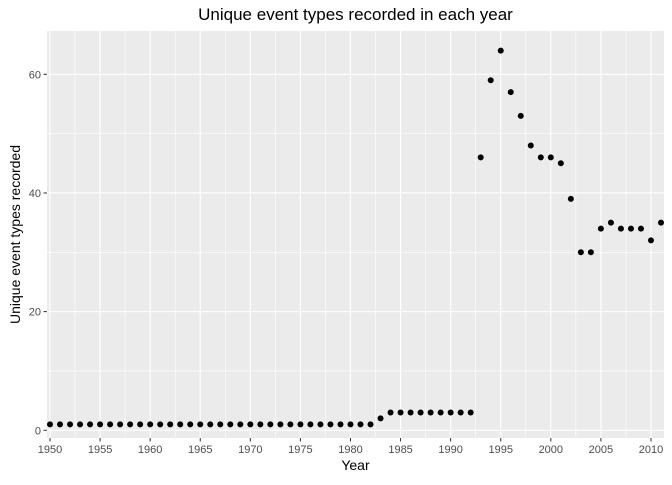 The width and height of the screenshot is (672, 485). What do you see at coordinates (200, 450) in the screenshot?
I see `x-tick-label: 1965` at bounding box center [200, 450].